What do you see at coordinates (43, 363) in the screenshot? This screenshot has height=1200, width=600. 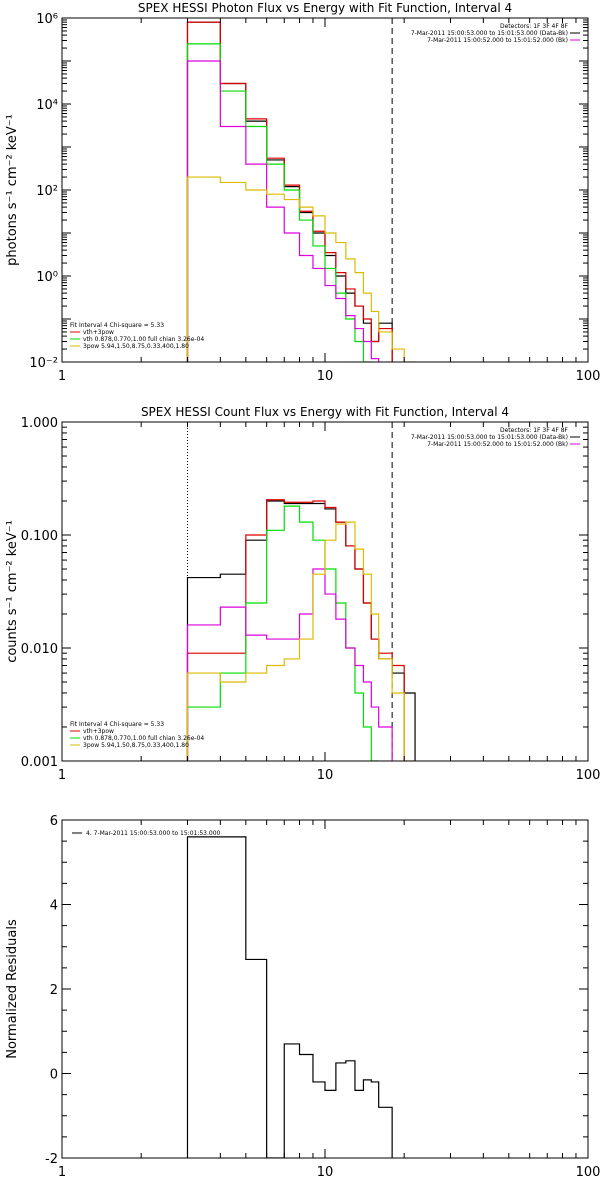 I see `y-tick-label: 10⁻²` at bounding box center [43, 363].